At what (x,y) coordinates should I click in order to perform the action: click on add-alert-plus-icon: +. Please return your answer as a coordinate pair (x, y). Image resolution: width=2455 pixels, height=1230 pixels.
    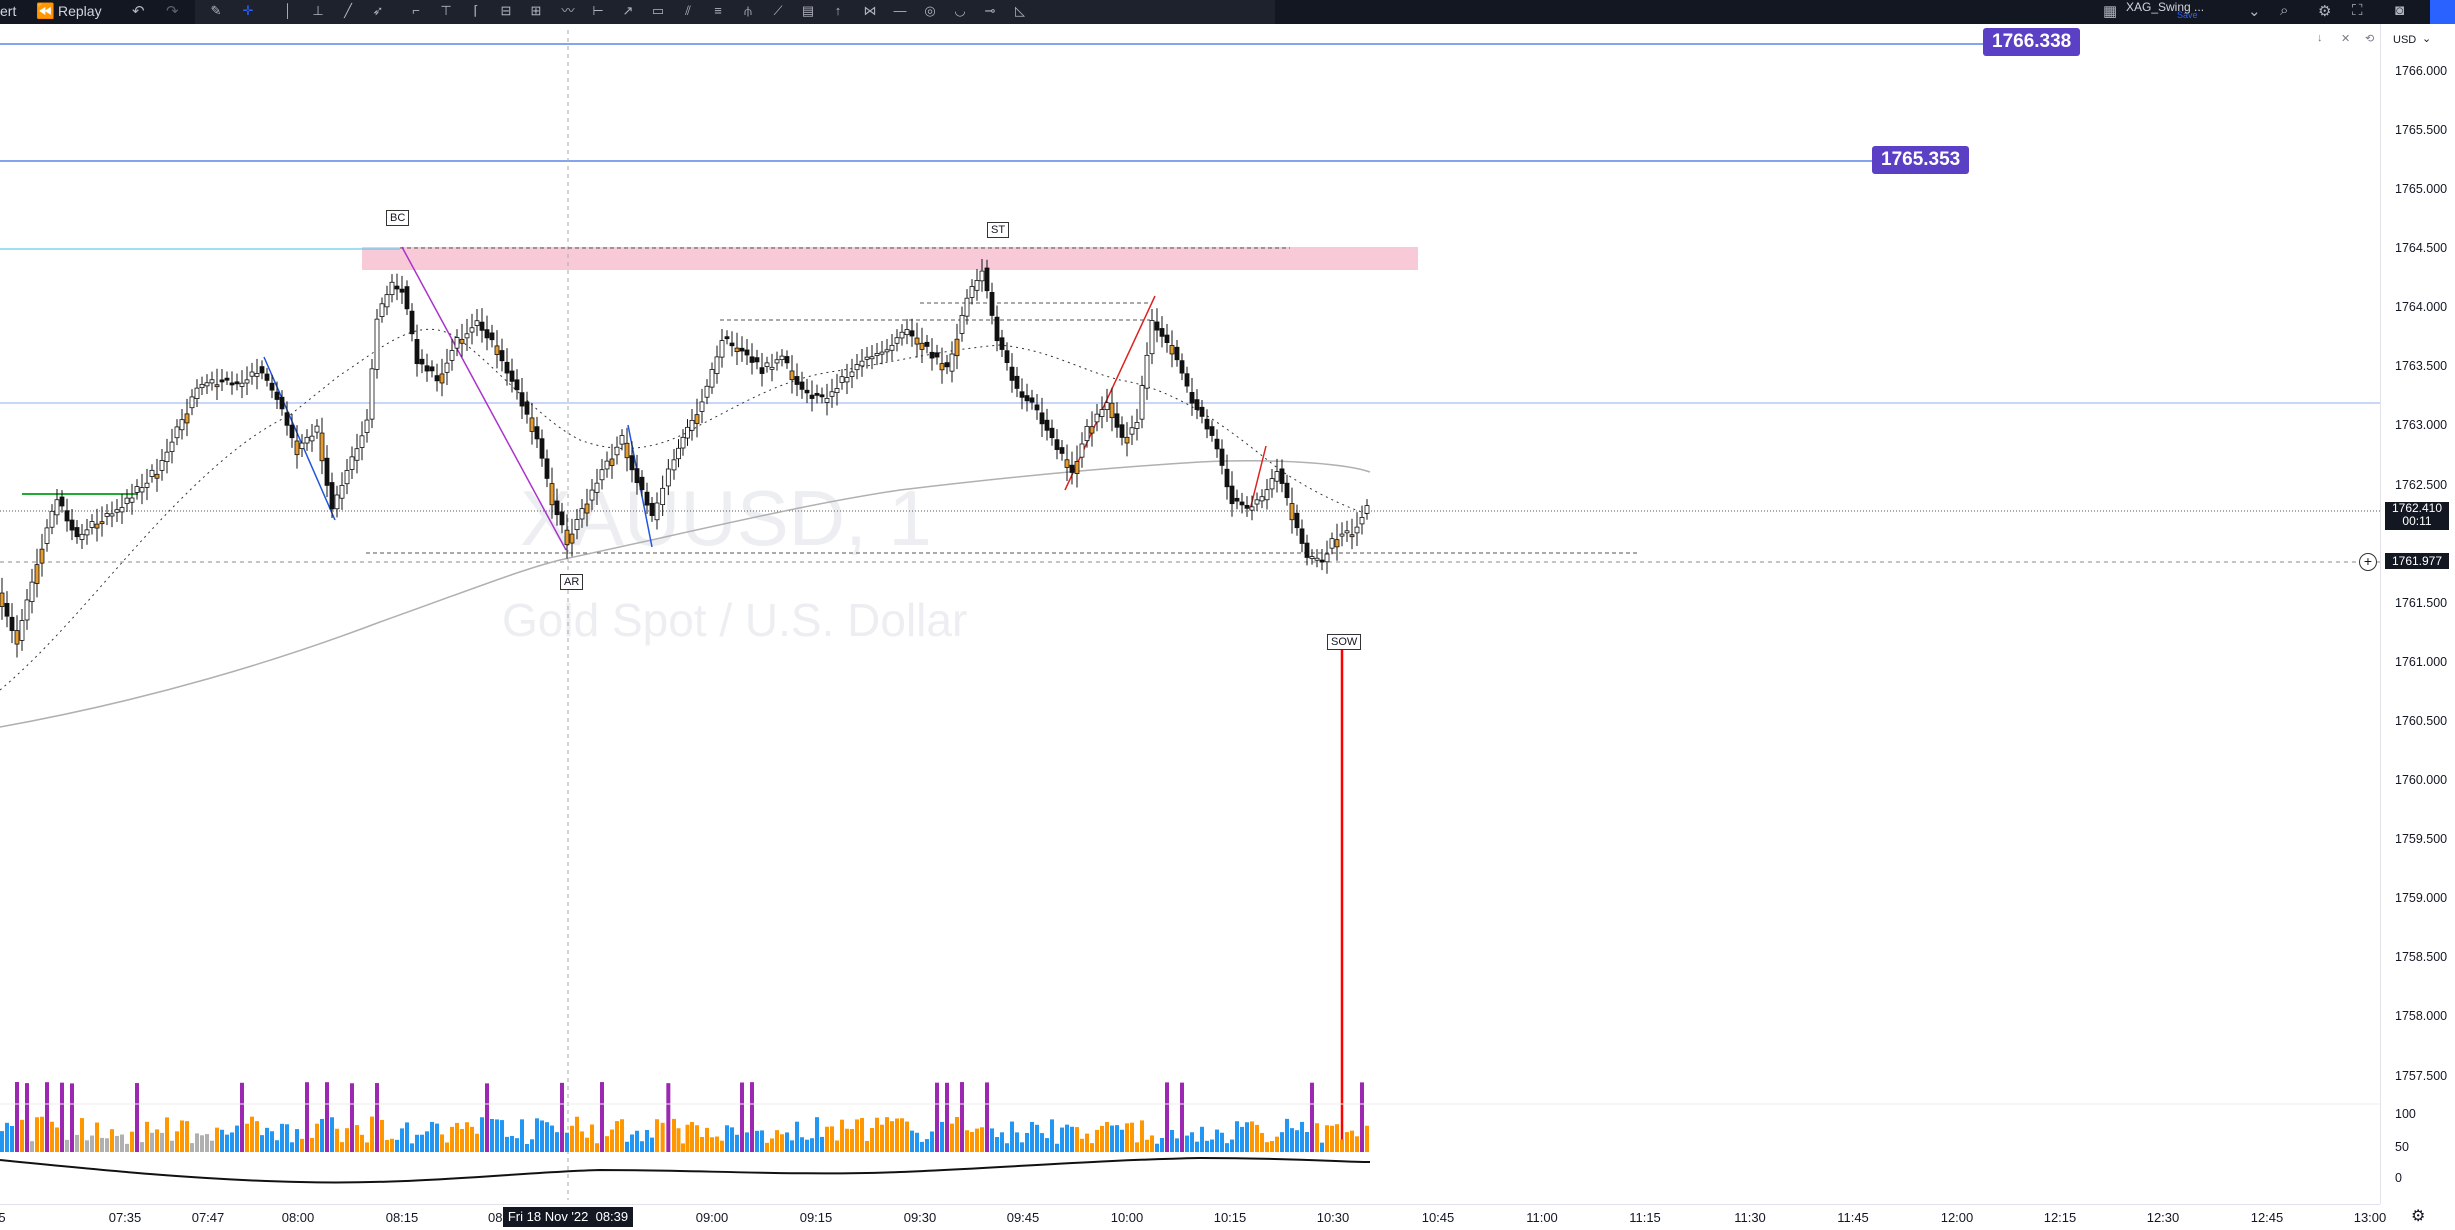
    Looking at the image, I should click on (2368, 562).